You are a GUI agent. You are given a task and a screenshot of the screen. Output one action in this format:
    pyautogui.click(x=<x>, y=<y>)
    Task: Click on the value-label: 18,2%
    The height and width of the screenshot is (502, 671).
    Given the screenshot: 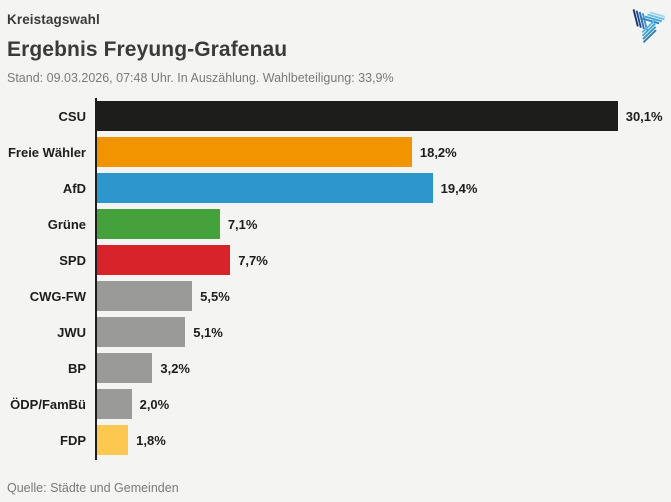 What is the action you would take?
    pyautogui.click(x=438, y=152)
    